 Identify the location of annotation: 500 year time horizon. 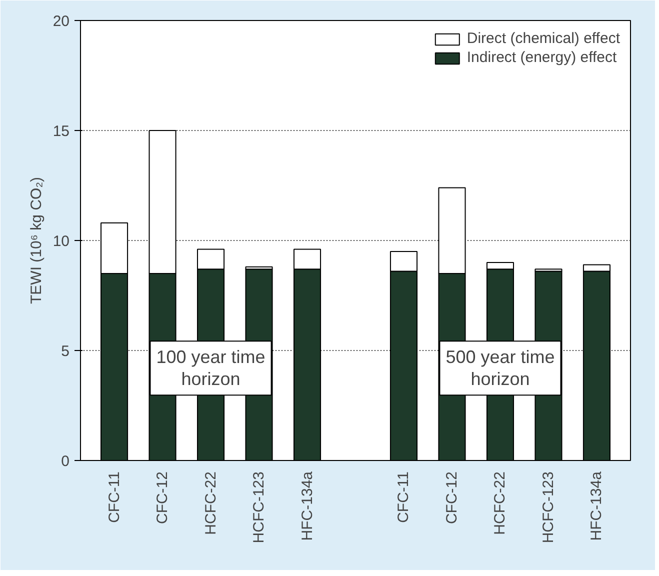
(500, 368).